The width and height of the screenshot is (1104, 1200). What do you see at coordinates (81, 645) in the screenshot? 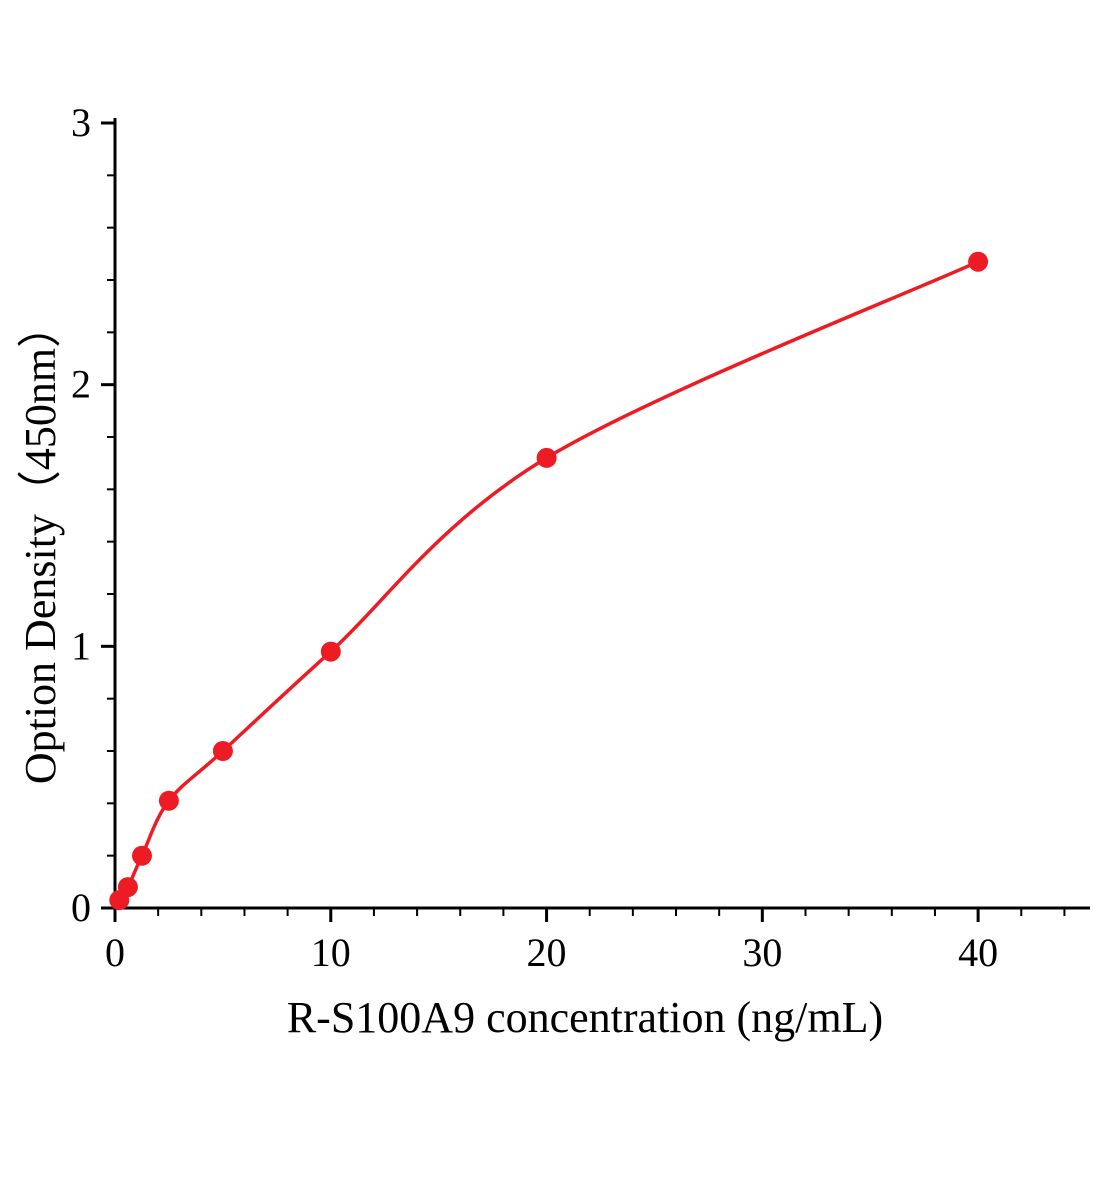
I see `y-tick-label: 1` at bounding box center [81, 645].